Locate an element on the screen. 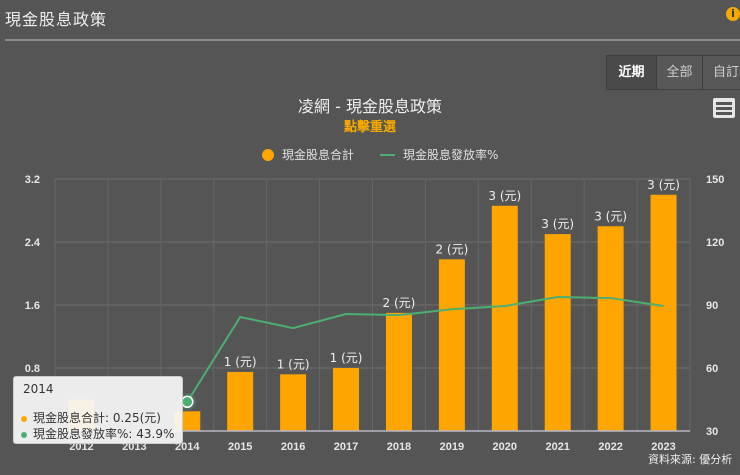 The height and width of the screenshot is (475, 740). svg-text: 90 is located at coordinates (712, 306).